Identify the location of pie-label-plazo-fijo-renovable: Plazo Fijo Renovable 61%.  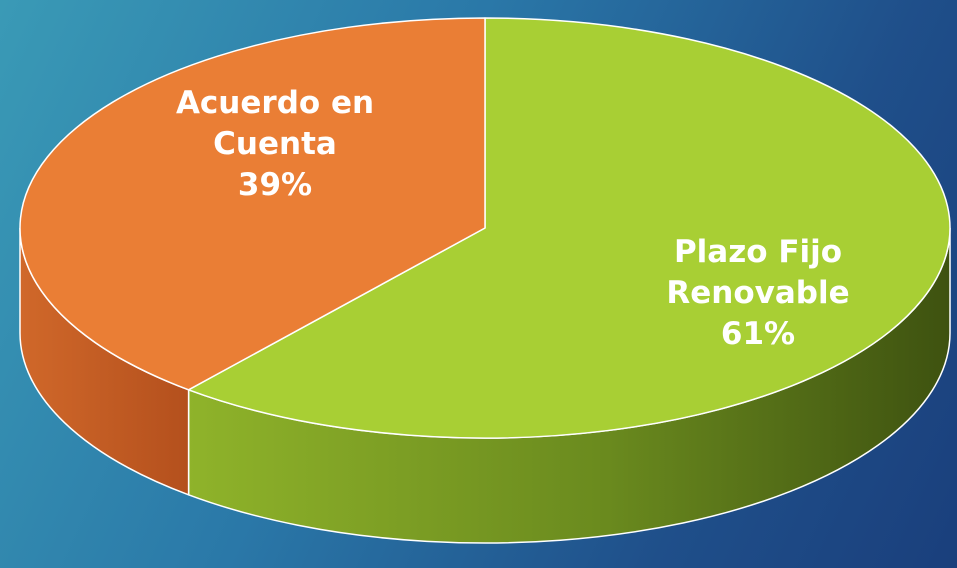
(757, 293).